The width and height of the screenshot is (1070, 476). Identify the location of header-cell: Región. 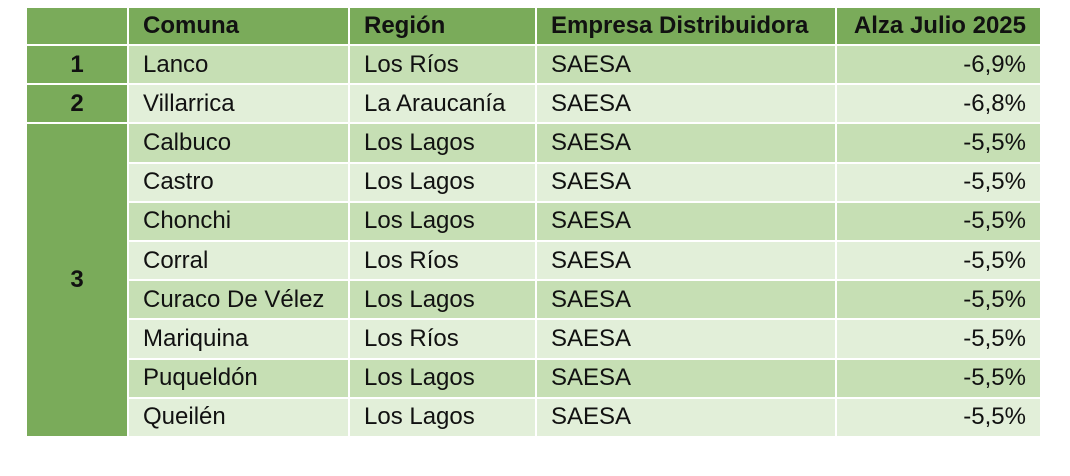
(442, 27).